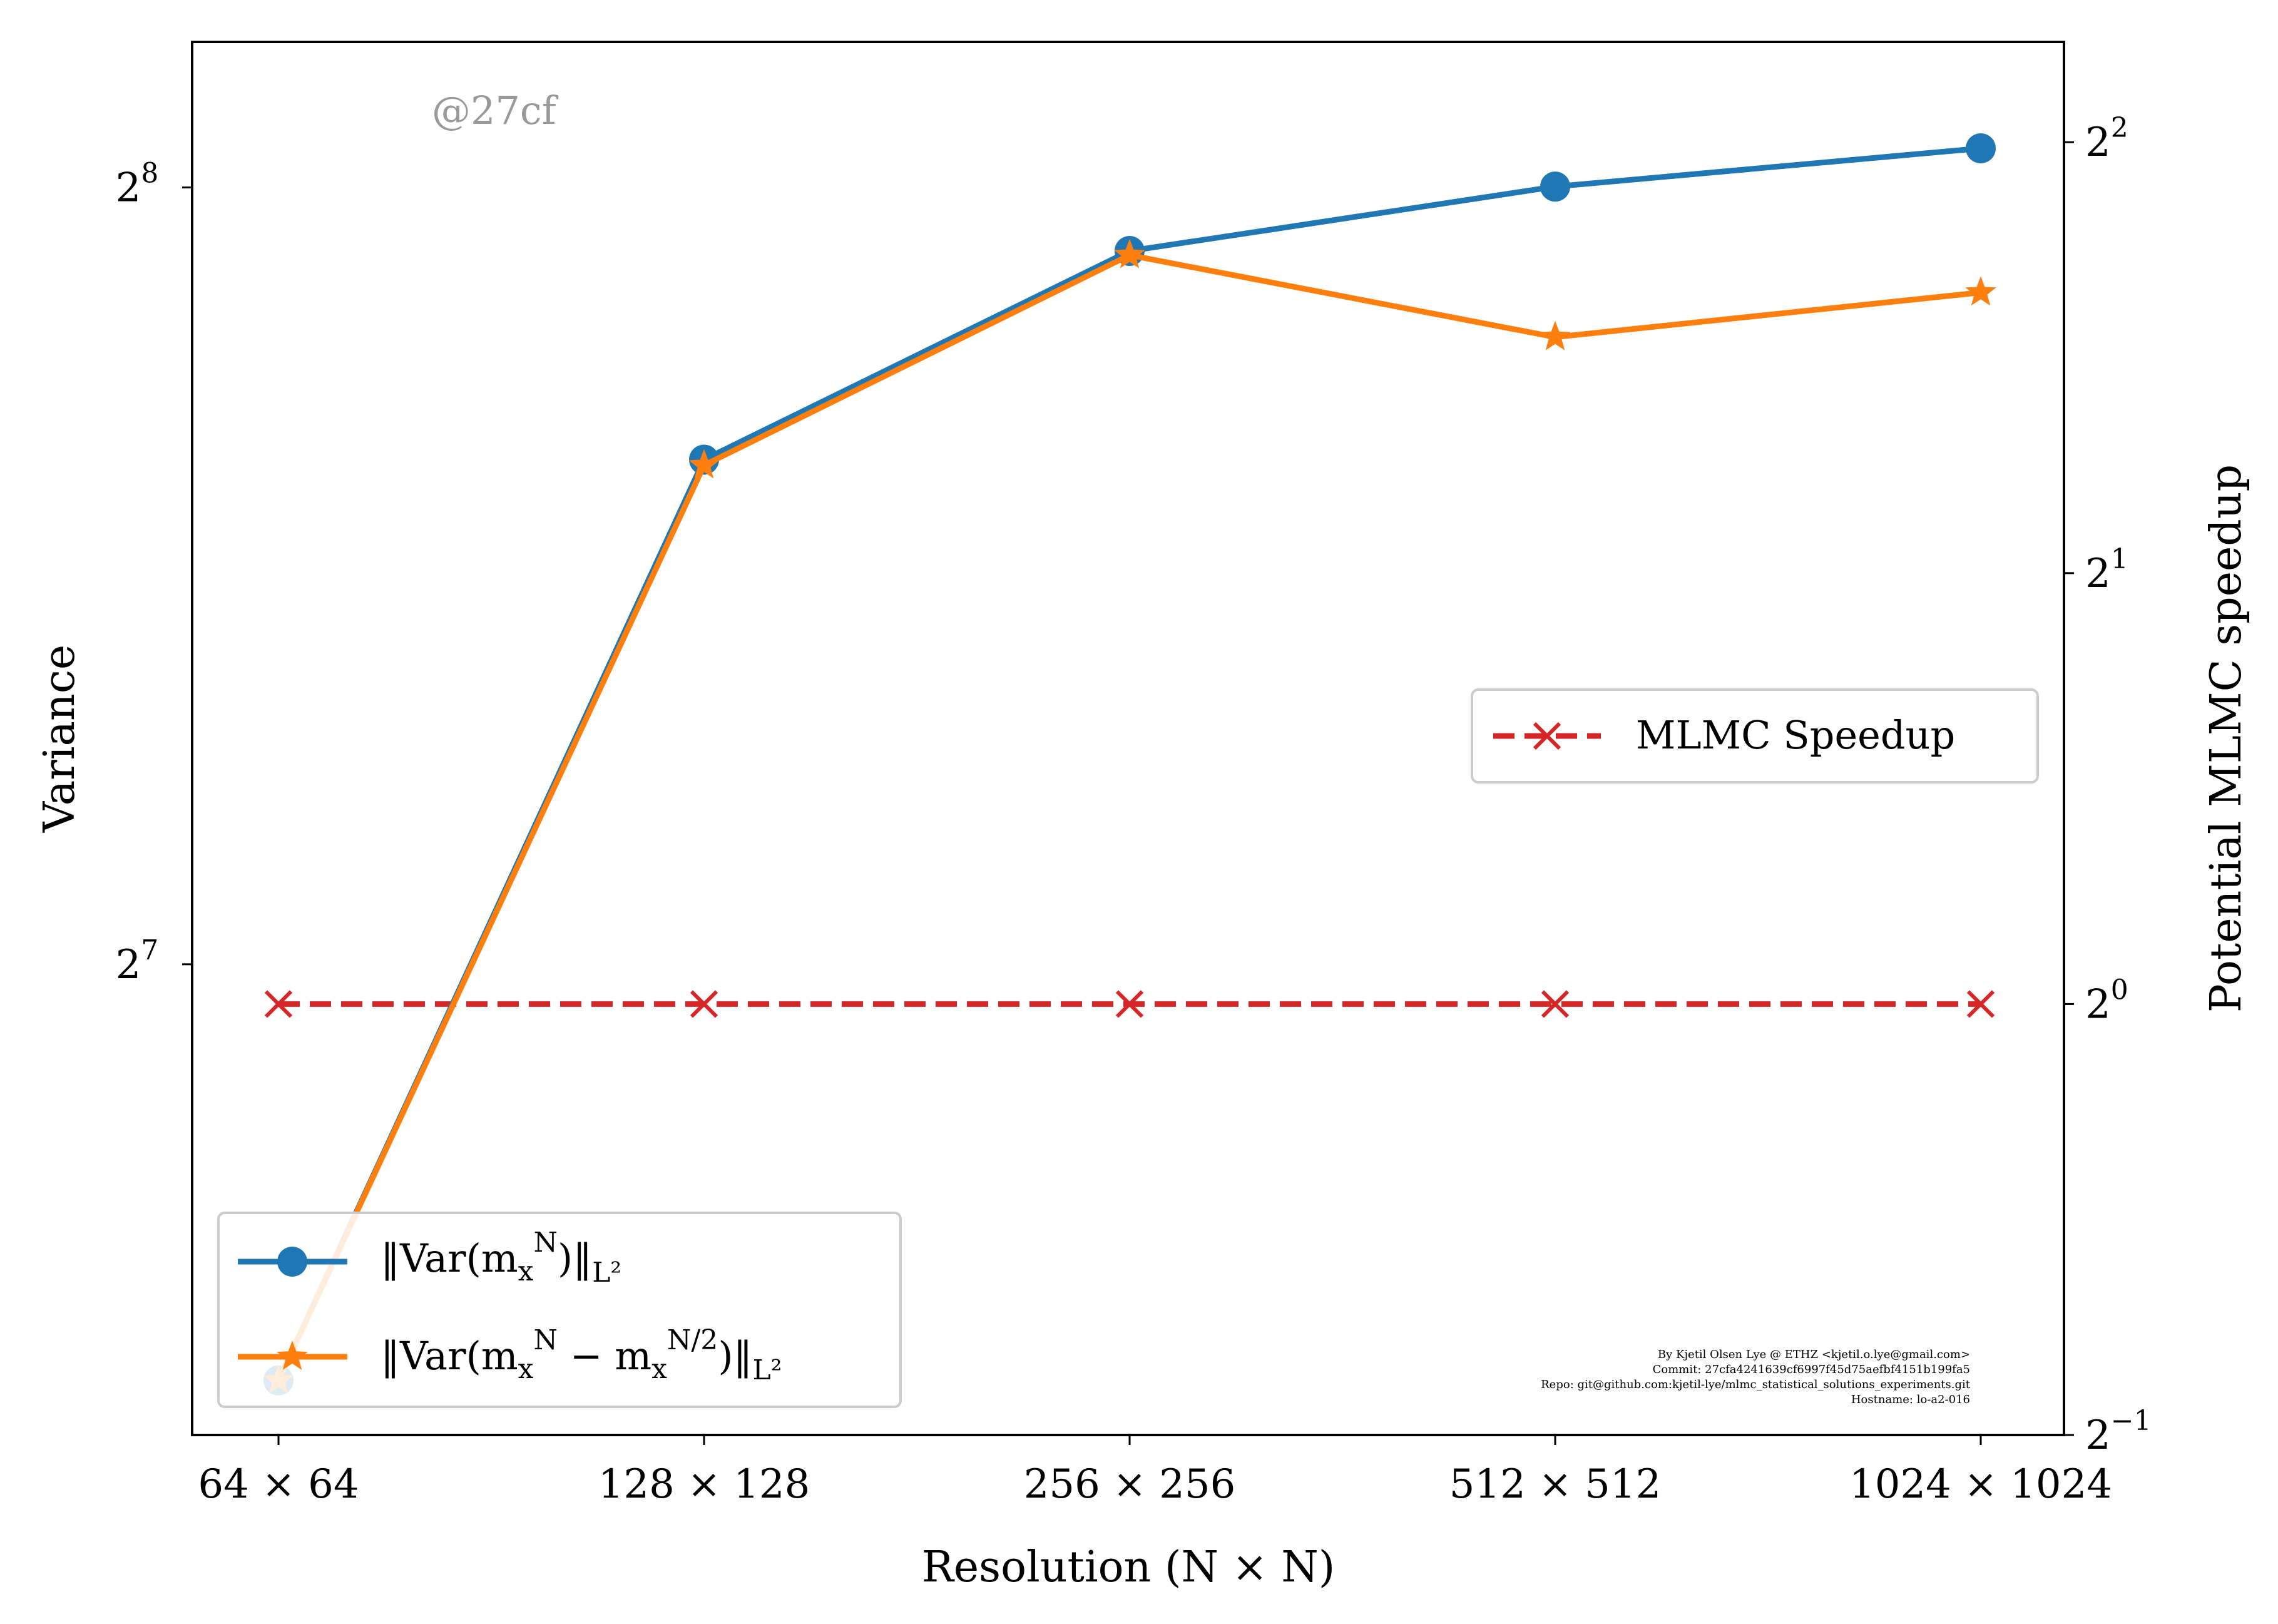 This screenshot has height=1624, width=2278. I want to click on legend-left-label-difference: ‖Var(mxN − mxN/2)‖L², so click(581, 1355).